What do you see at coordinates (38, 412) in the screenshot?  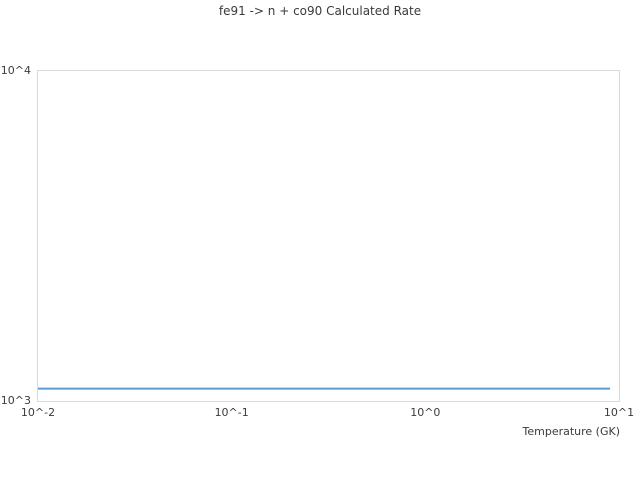 I see `x-tick-label: 10^-2` at bounding box center [38, 412].